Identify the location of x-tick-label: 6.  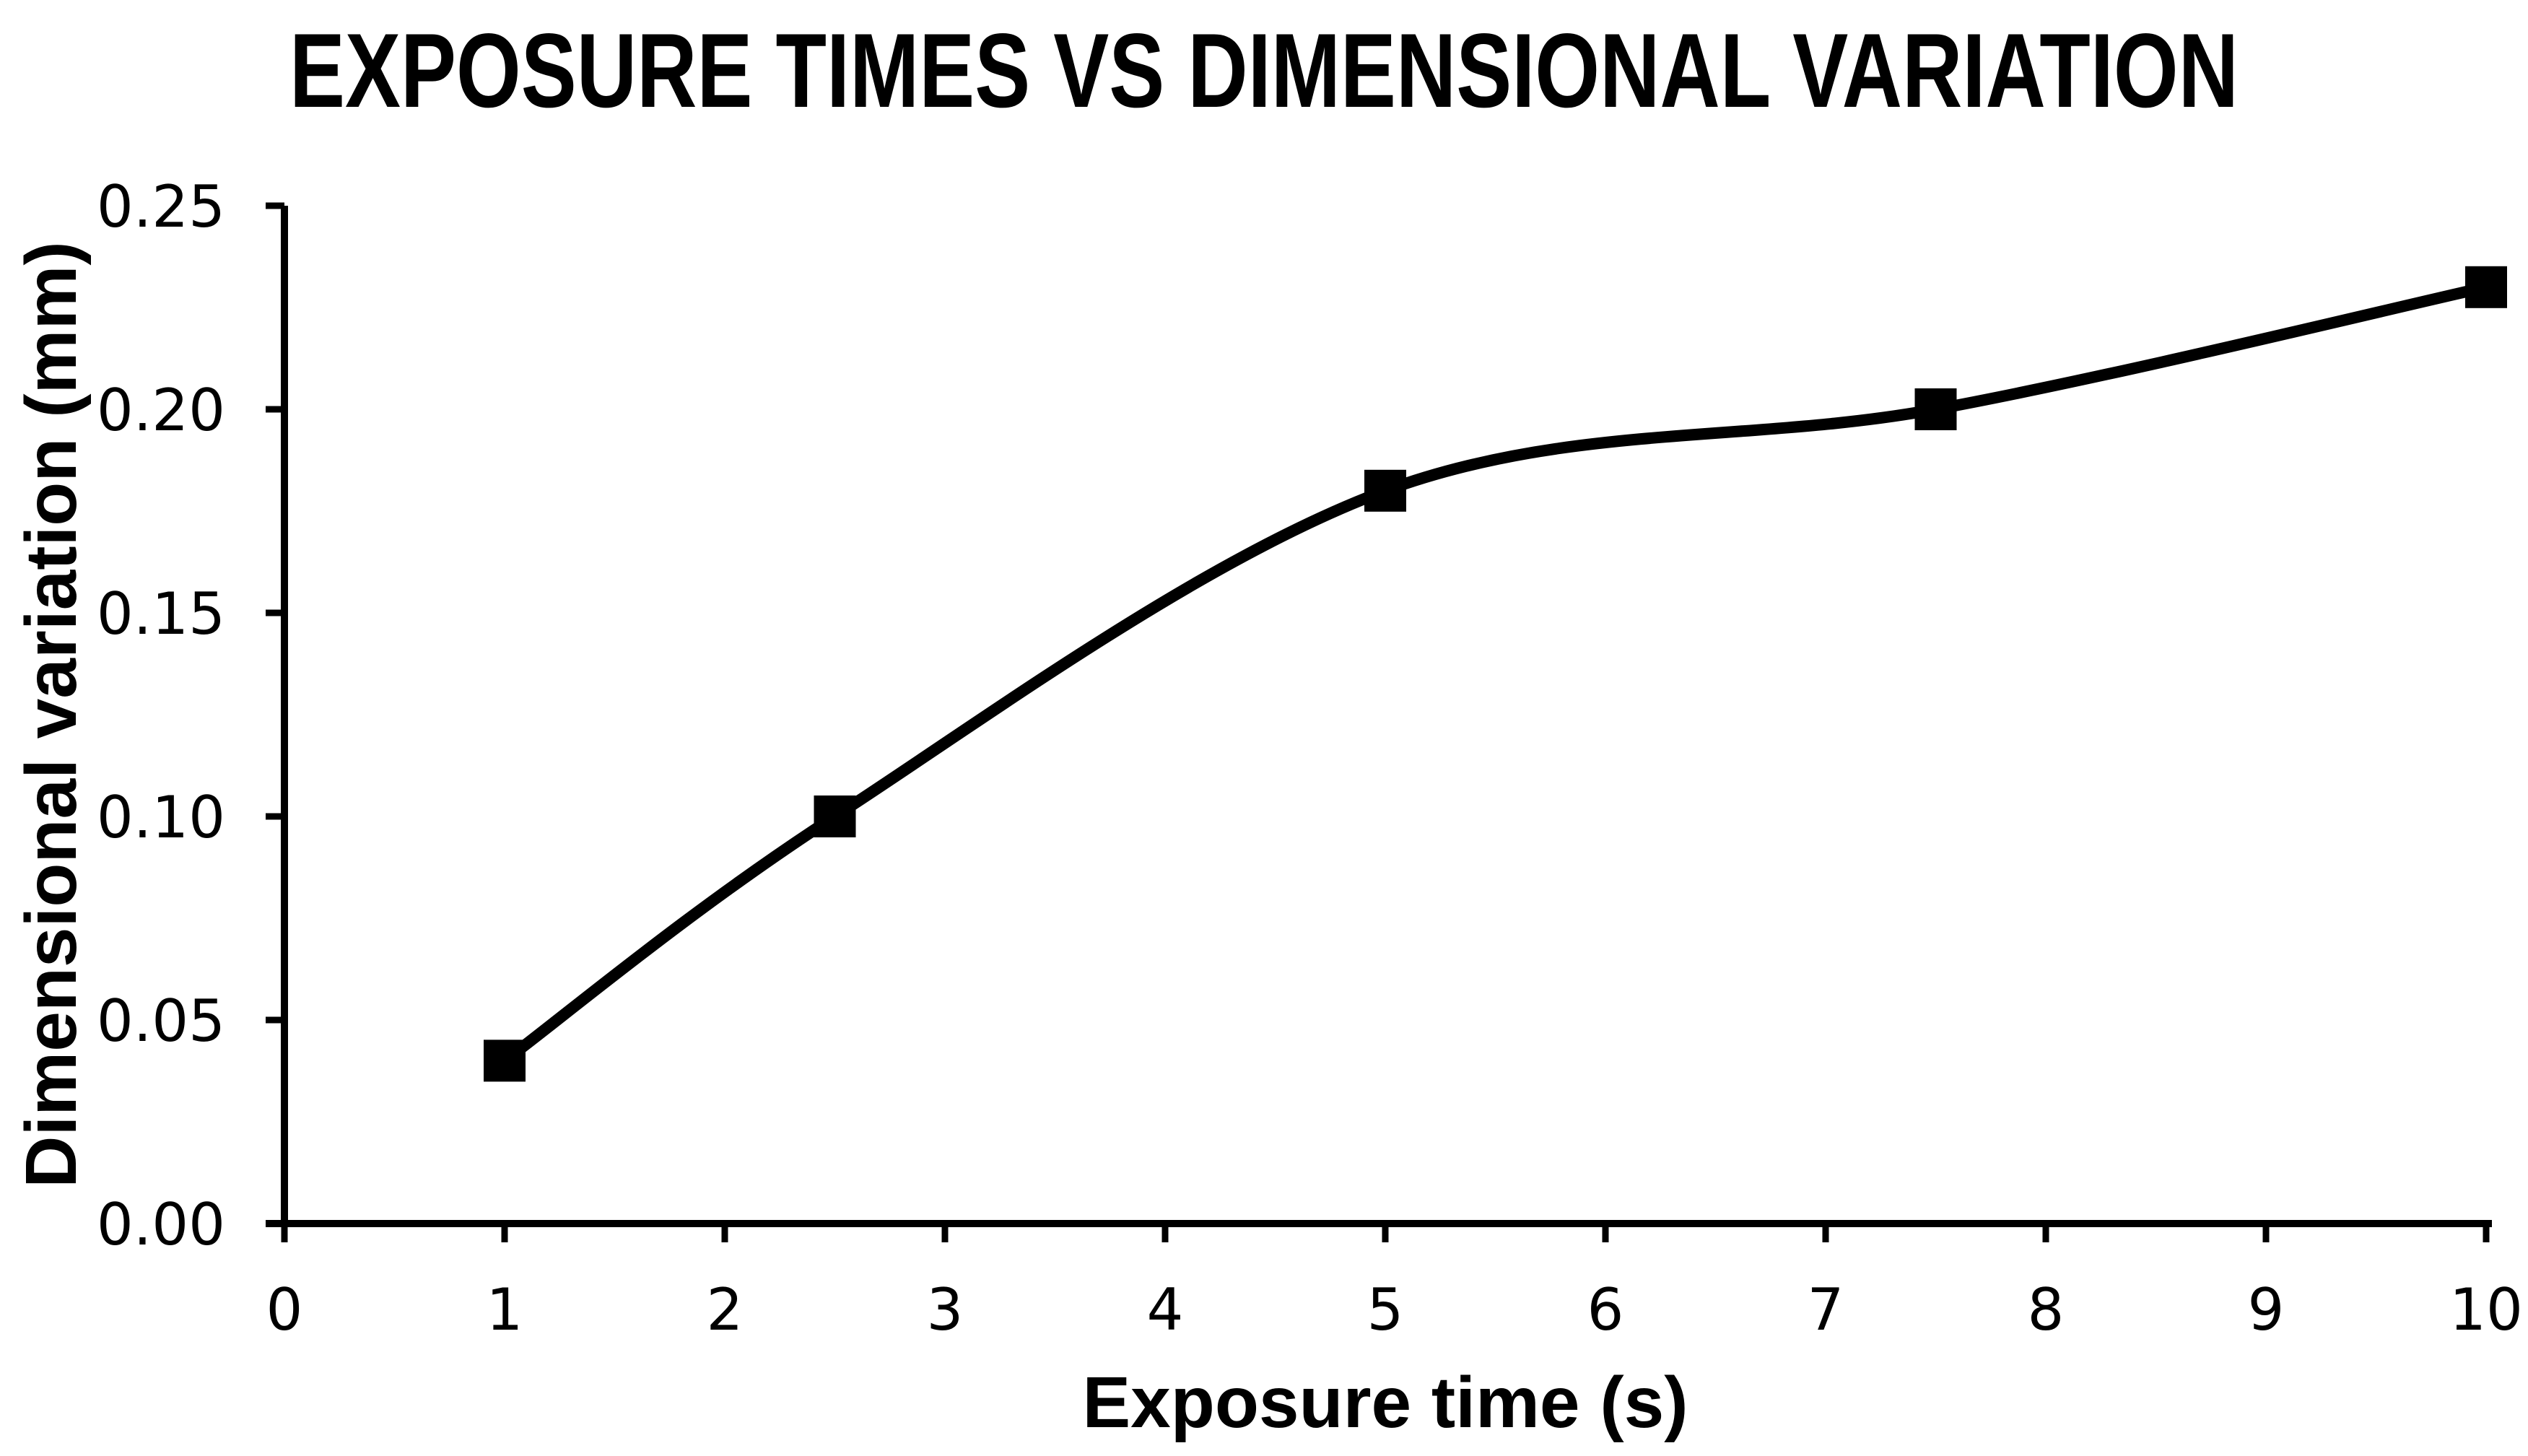
(1605, 1309).